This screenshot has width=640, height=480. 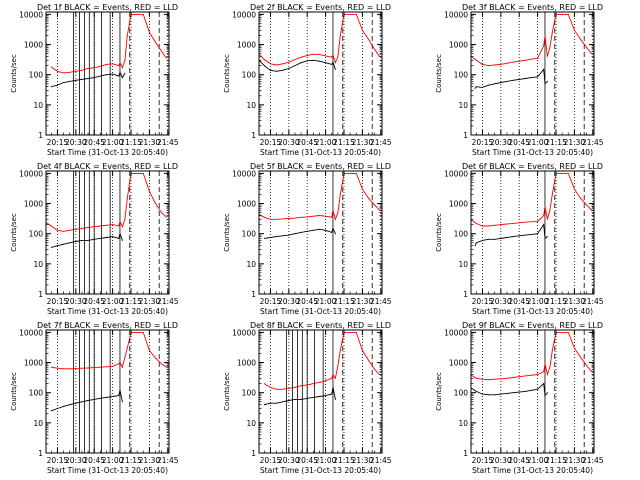 I want to click on lld-series-line, so click(x=531, y=199).